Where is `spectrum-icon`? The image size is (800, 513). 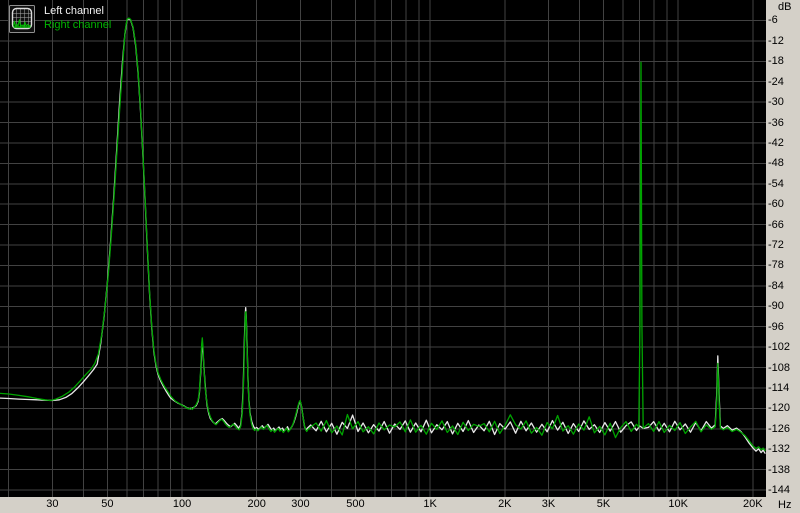 spectrum-icon is located at coordinates (22, 19).